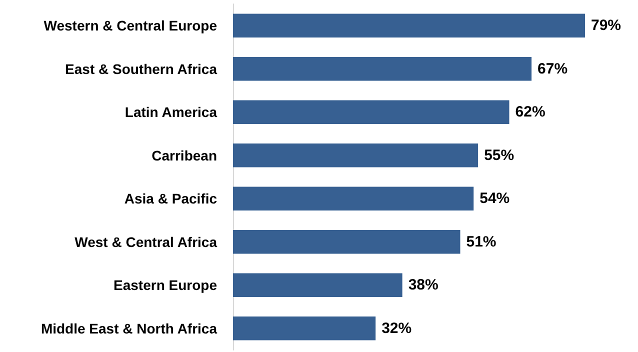 The height and width of the screenshot is (352, 638). Describe the element at coordinates (141, 68) in the screenshot. I see `y-tick-label: East & Southern Africa` at that location.